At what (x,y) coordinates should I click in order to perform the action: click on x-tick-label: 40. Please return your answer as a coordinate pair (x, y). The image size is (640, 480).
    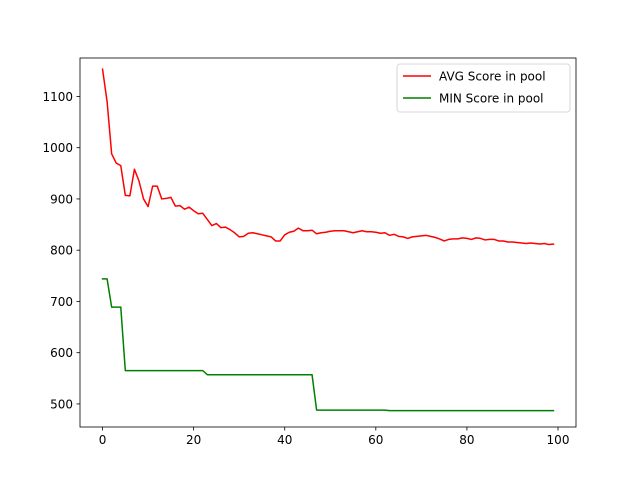
    Looking at the image, I should click on (284, 440).